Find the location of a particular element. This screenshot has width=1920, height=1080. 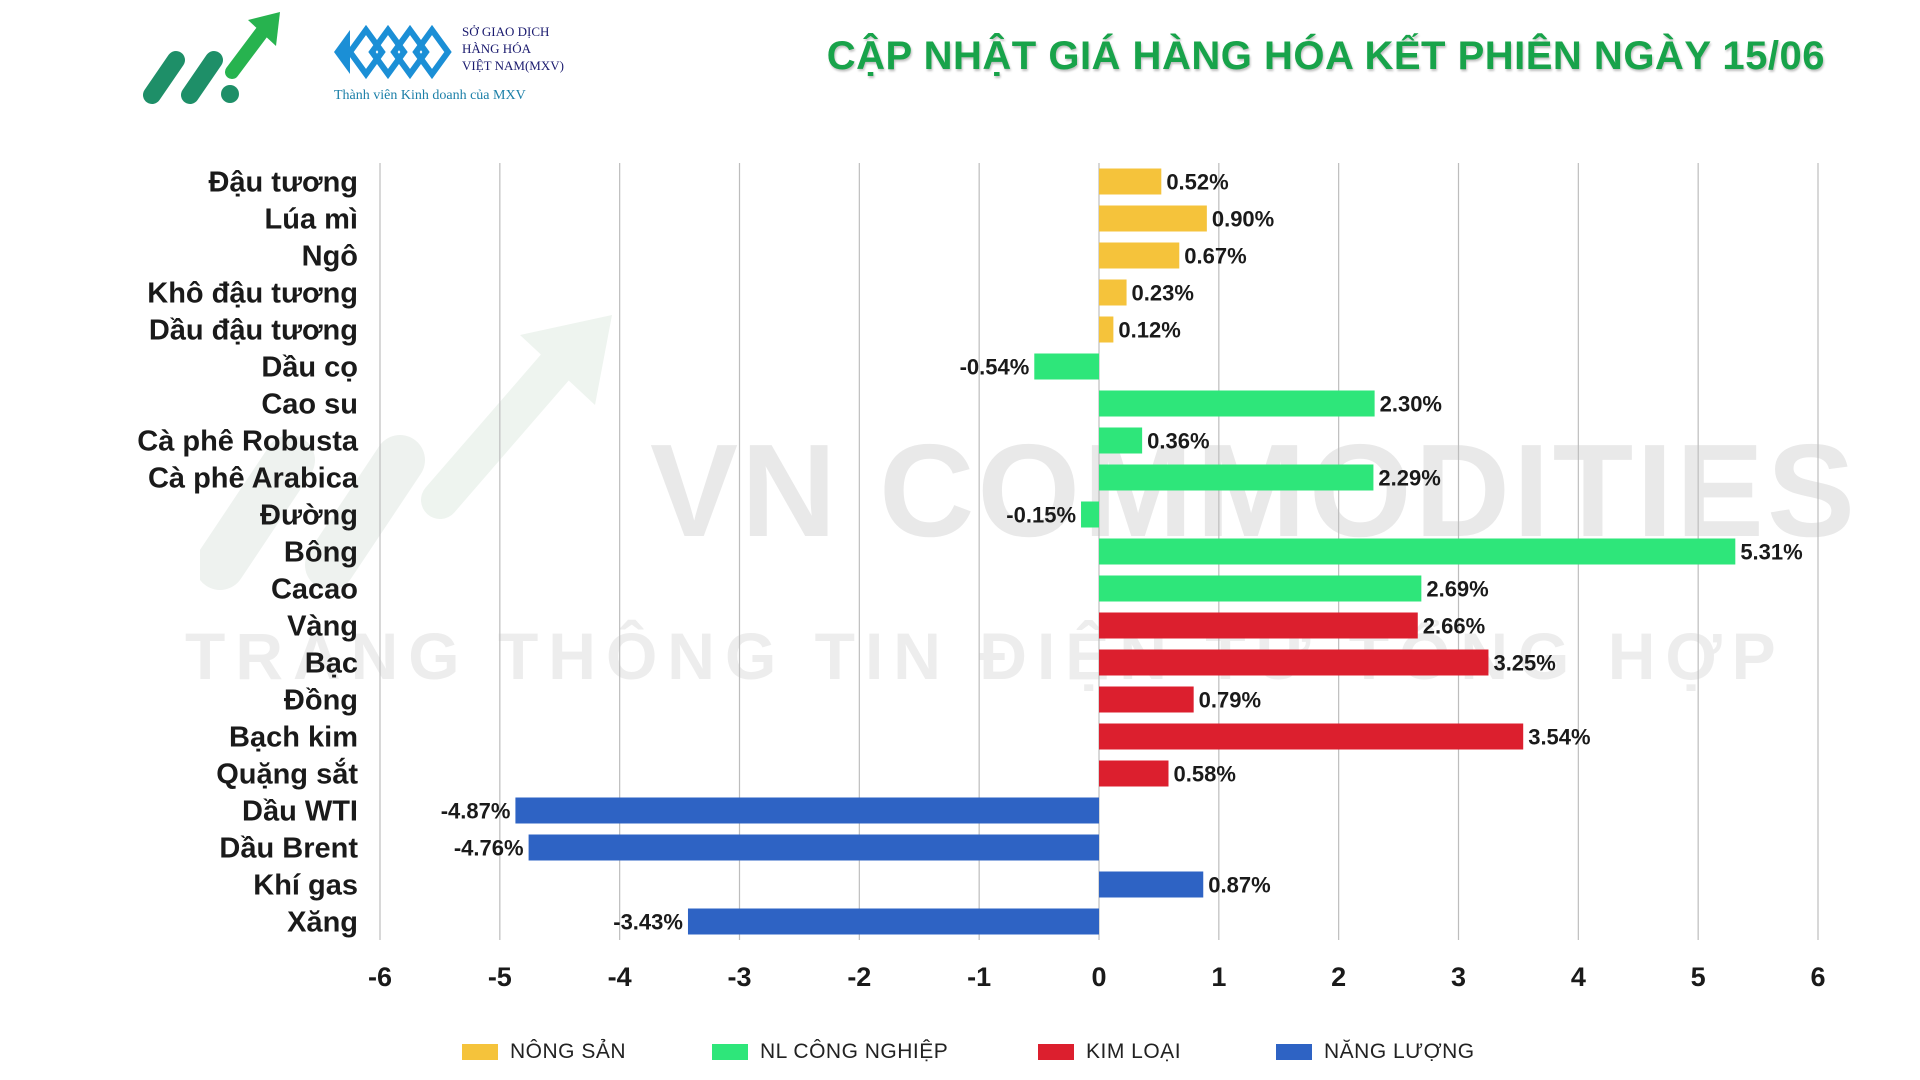

x-tick-label: 1 is located at coordinates (1218, 977).